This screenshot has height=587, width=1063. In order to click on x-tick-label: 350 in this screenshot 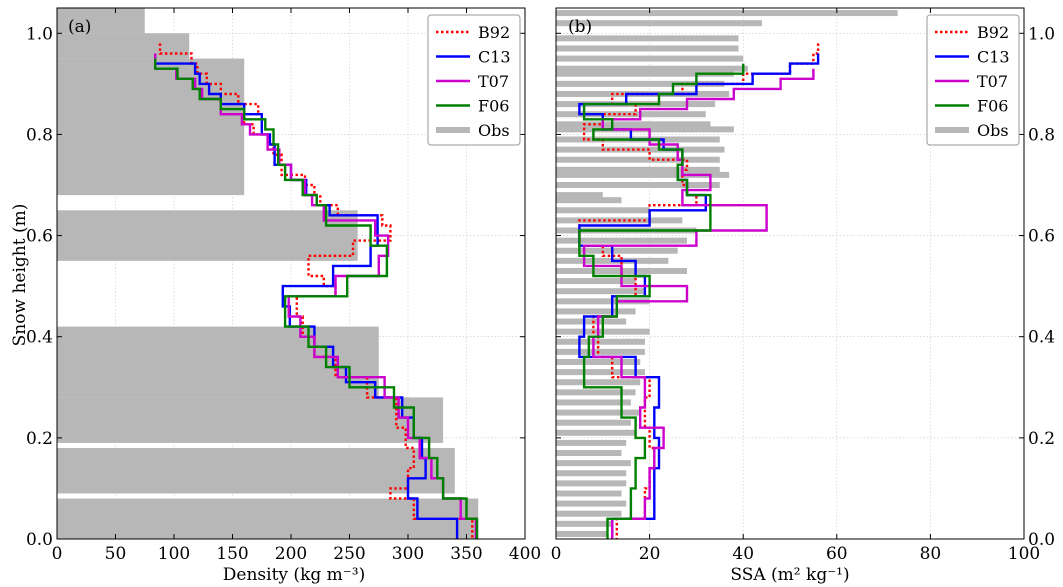, I will do `click(466, 554)`.